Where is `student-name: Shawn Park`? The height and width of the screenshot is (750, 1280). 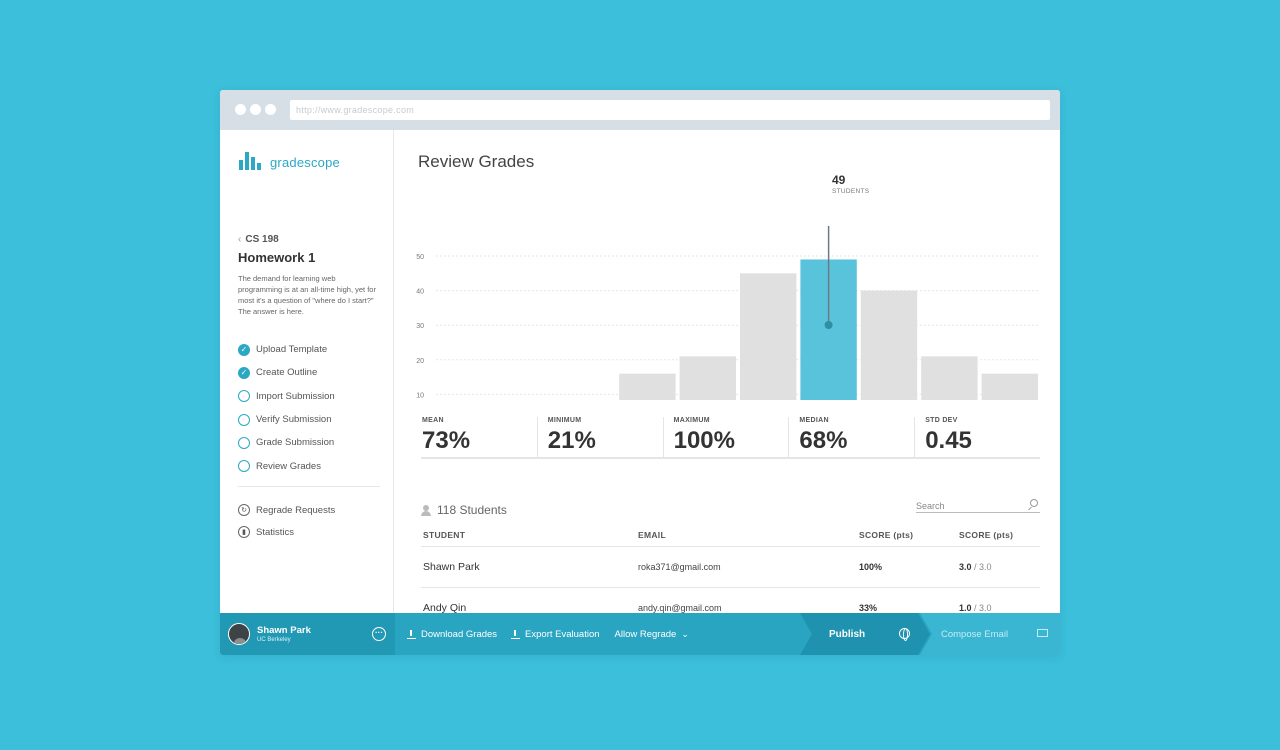
student-name: Shawn Park is located at coordinates (451, 567).